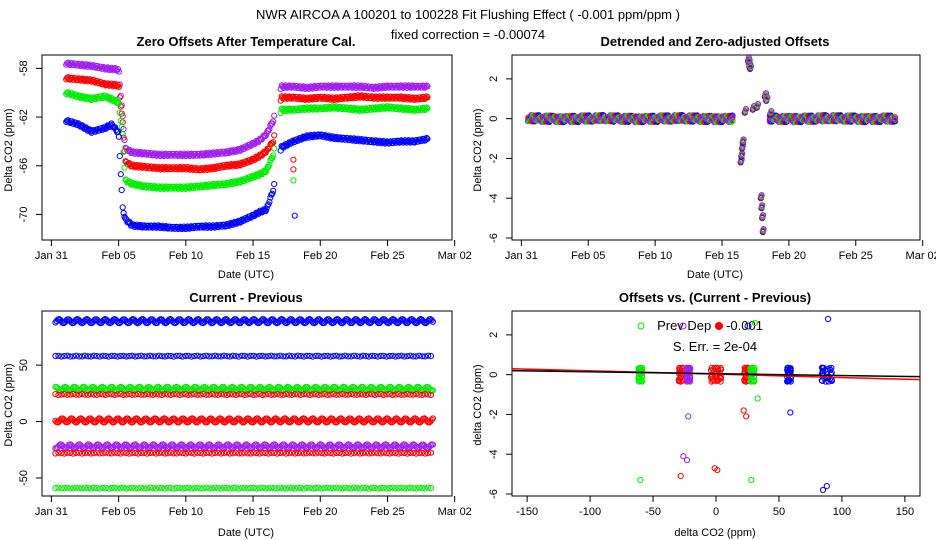  What do you see at coordinates (387, 256) in the screenshot?
I see `x-tick-label: Feb 25` at bounding box center [387, 256].